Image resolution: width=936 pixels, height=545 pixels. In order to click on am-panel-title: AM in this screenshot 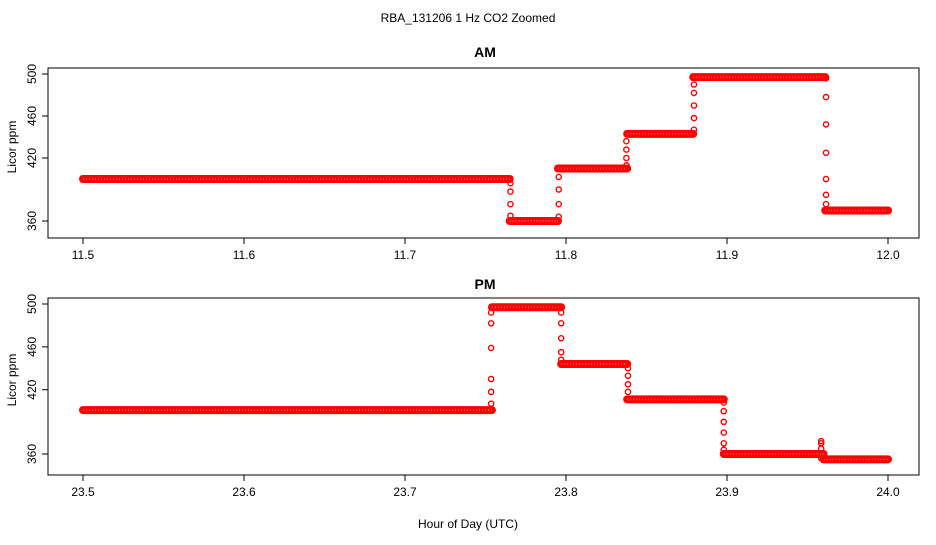, I will do `click(485, 52)`.